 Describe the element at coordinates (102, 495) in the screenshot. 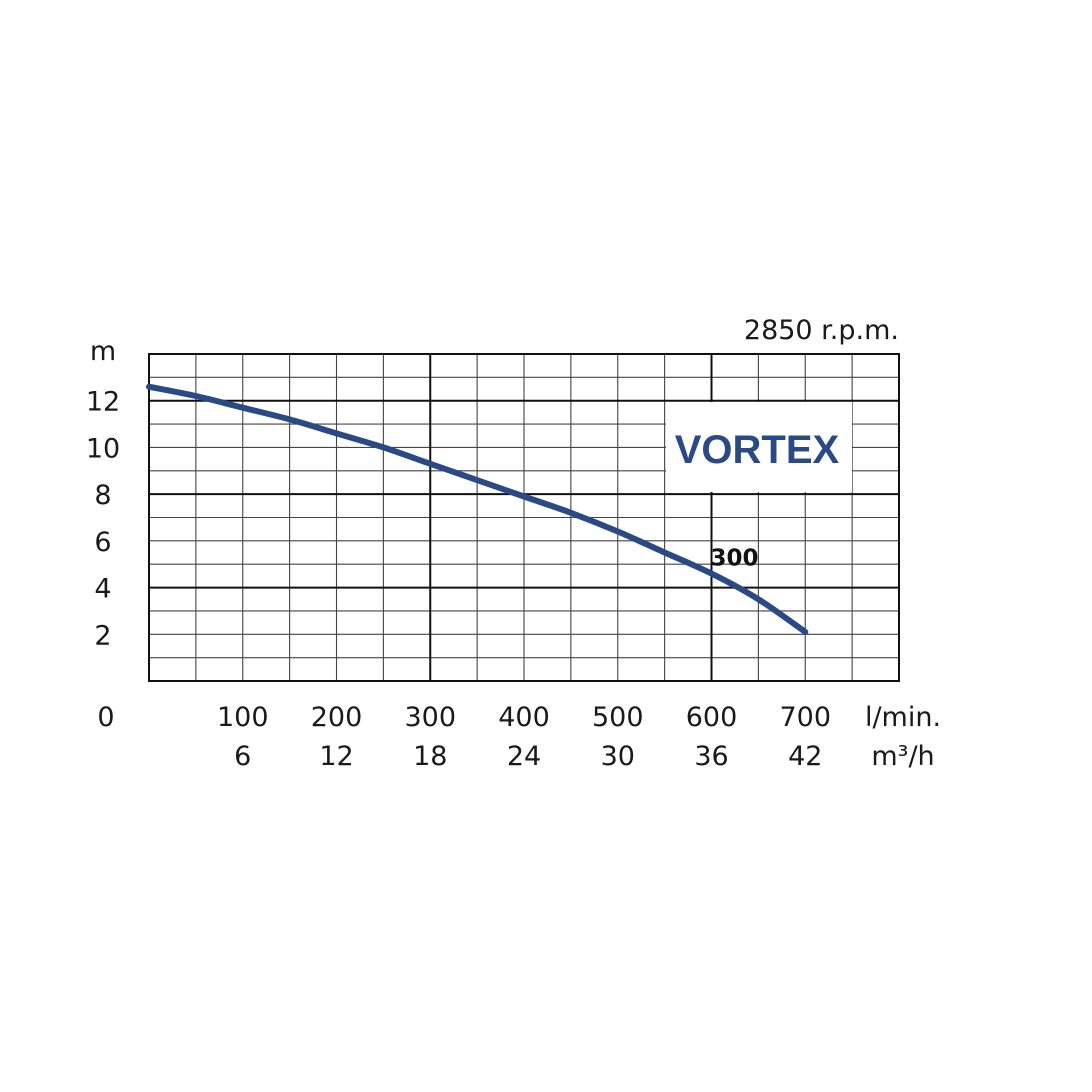

I see `y-tick-label: 8` at that location.